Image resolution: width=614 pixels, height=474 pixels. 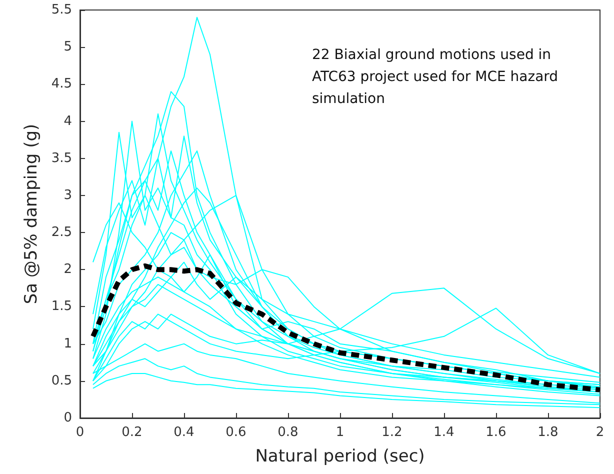 I want to click on y-tick-label: 3, so click(x=68, y=195).